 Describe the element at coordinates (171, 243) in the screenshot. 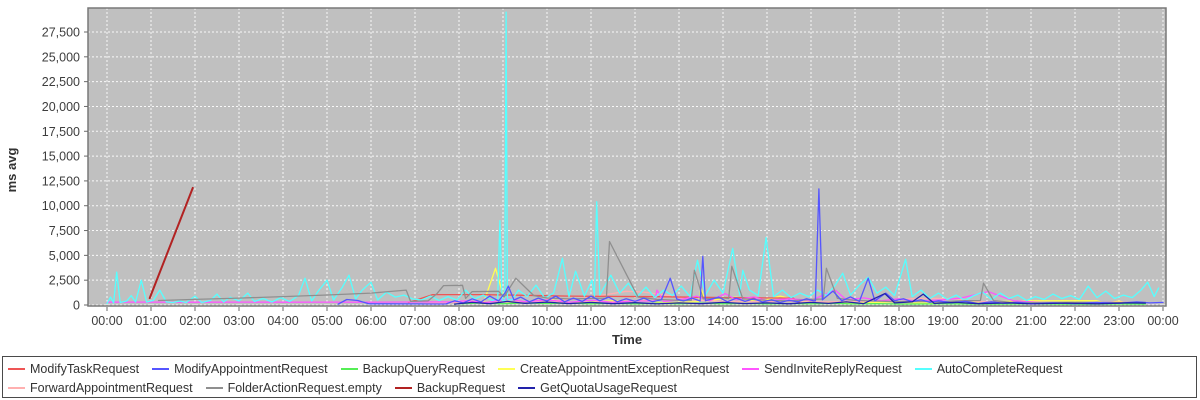

I see `series-line-BackupRequest` at that location.